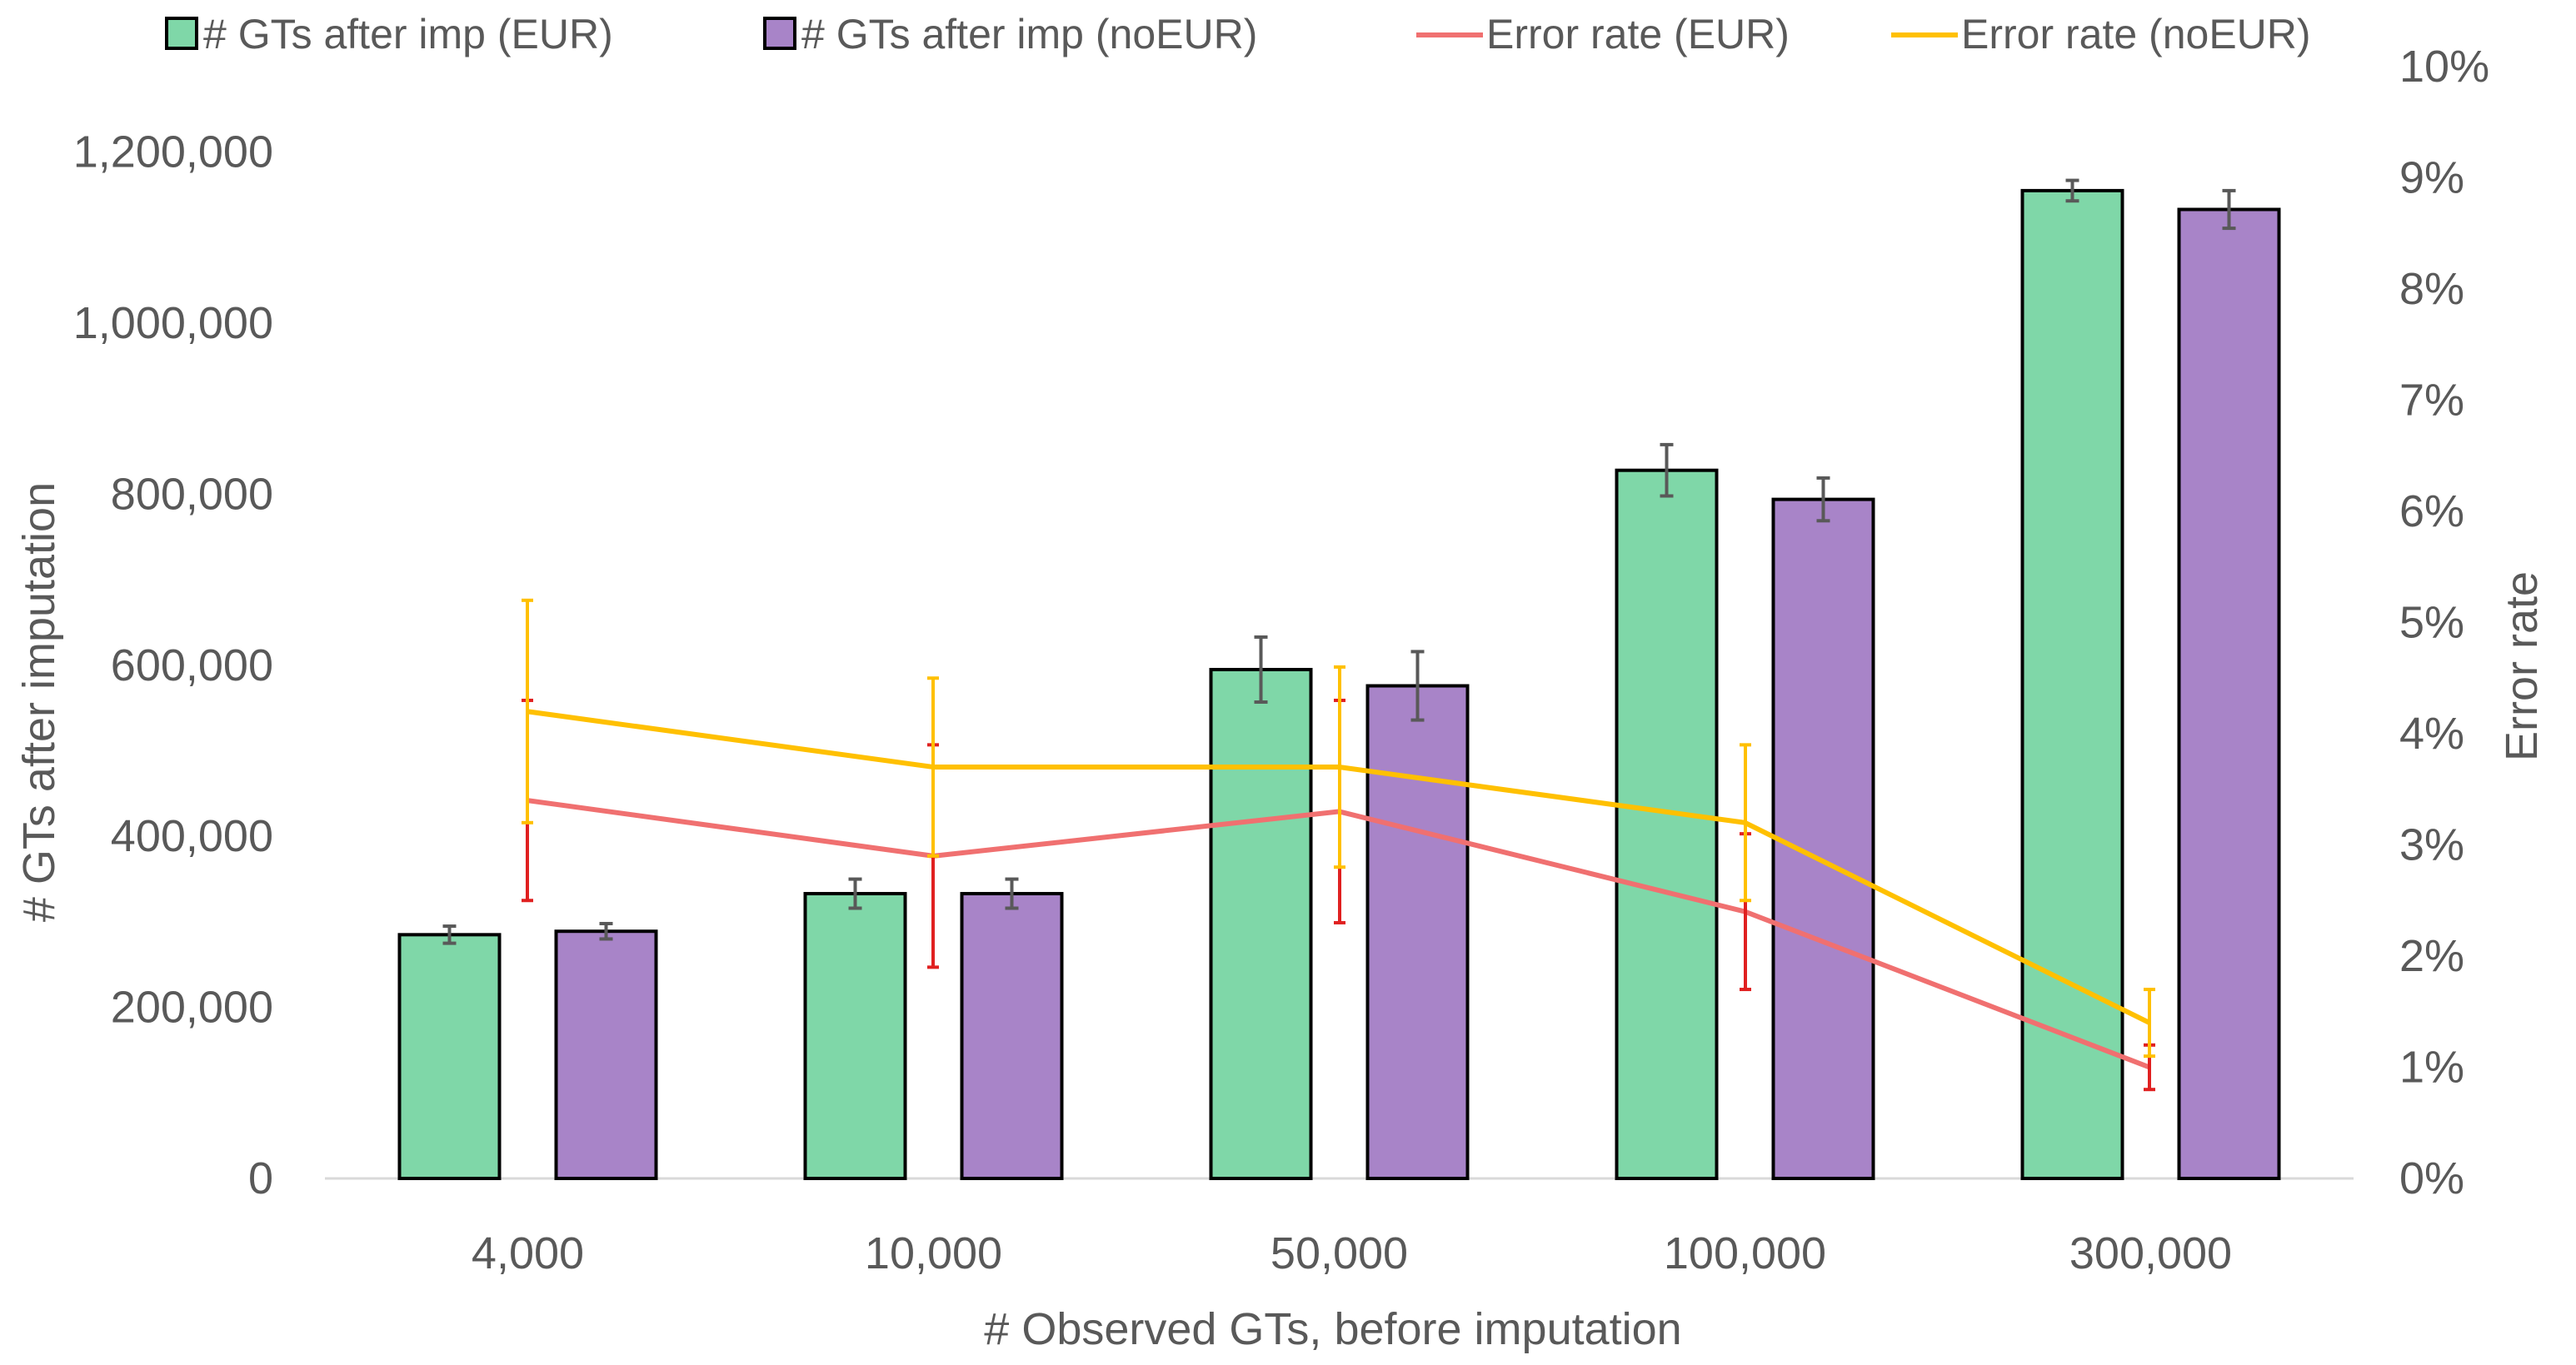 Image resolution: width=2576 pixels, height=1365 pixels. What do you see at coordinates (192, 836) in the screenshot?
I see `y-tick-label: 400,000` at bounding box center [192, 836].